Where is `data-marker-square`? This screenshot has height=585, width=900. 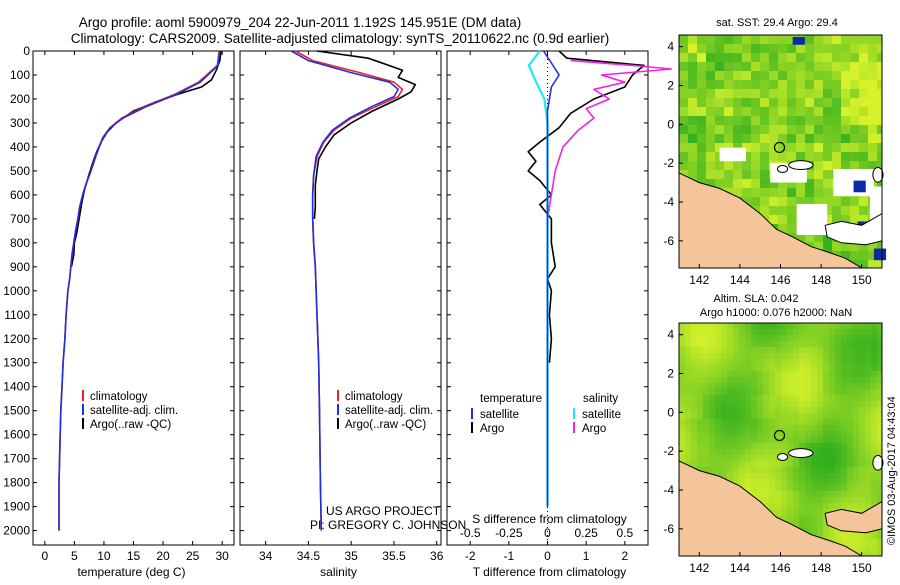 data-marker-square is located at coordinates (859, 186).